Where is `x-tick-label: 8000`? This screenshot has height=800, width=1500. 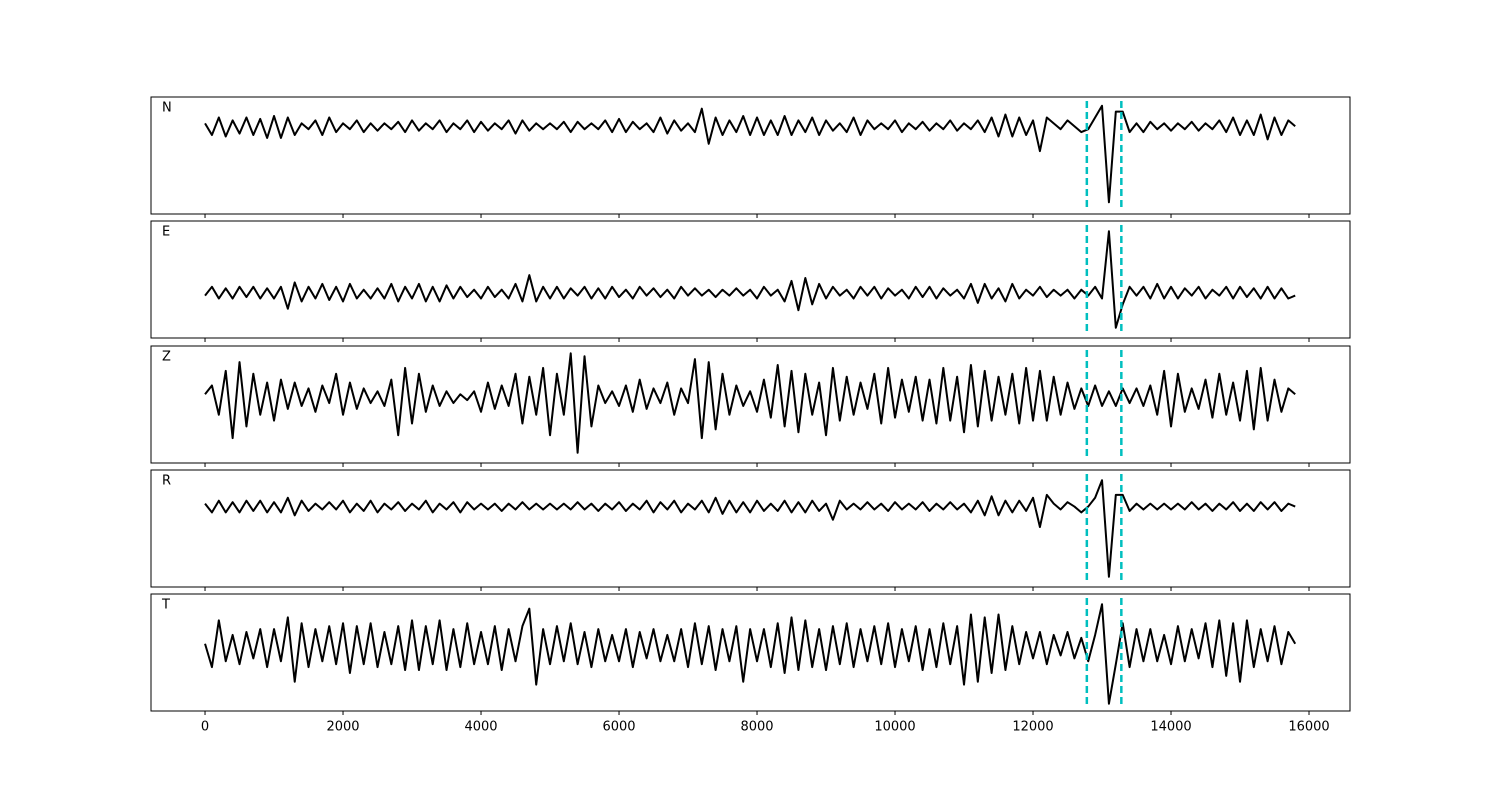 x-tick-label: 8000 is located at coordinates (756, 727).